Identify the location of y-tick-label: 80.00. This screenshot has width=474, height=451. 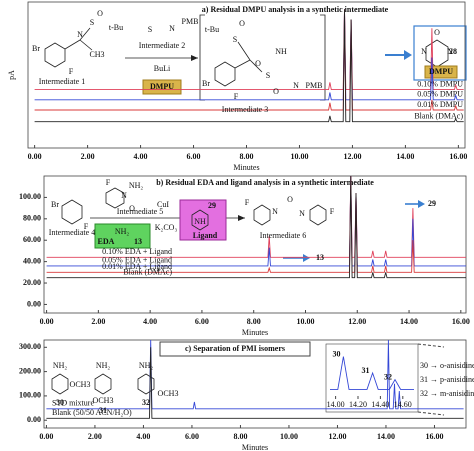
(32, 218).